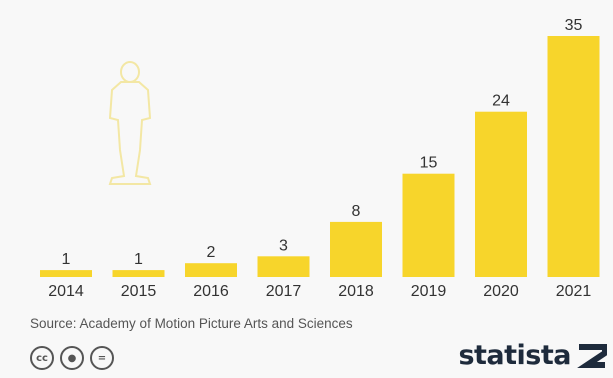 The image size is (613, 378). I want to click on x-tick-2020: 2020, so click(501, 291).